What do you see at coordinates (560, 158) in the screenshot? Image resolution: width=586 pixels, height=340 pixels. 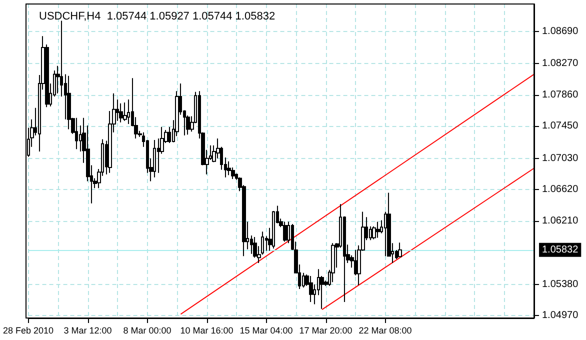 I see `y-tick-label: 1.07030` at bounding box center [560, 158].